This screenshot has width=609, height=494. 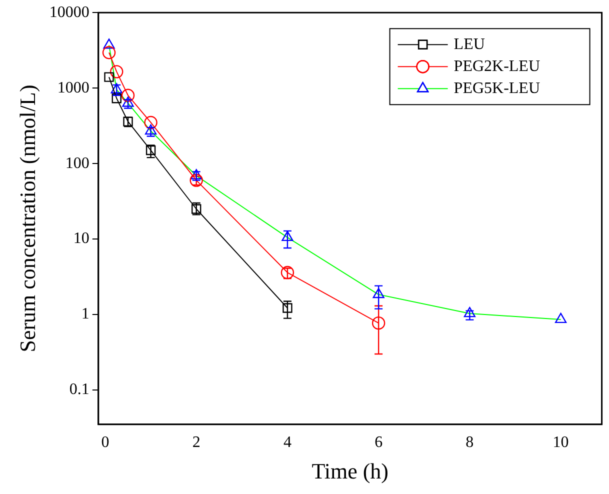 What do you see at coordinates (470, 443) in the screenshot?
I see `x-tick-label: 8` at bounding box center [470, 443].